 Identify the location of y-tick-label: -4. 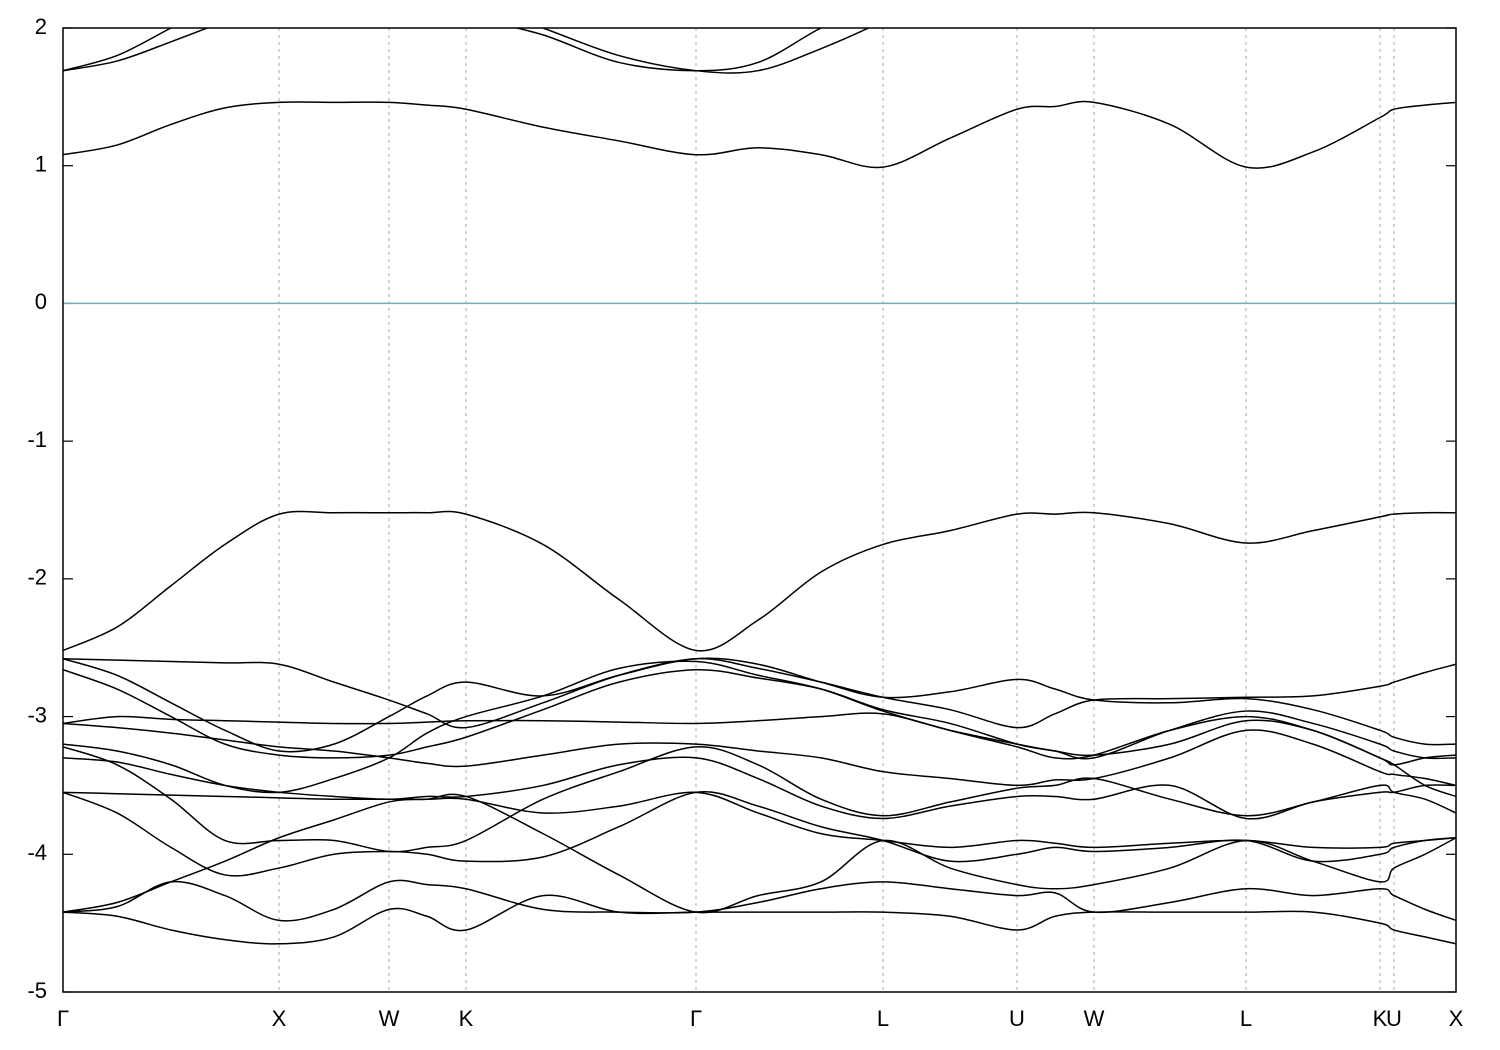
(37, 852).